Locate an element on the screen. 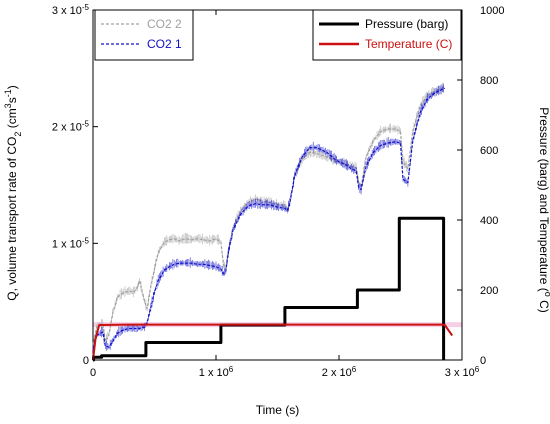  y-right-tick-label: 800 is located at coordinates (489, 81).